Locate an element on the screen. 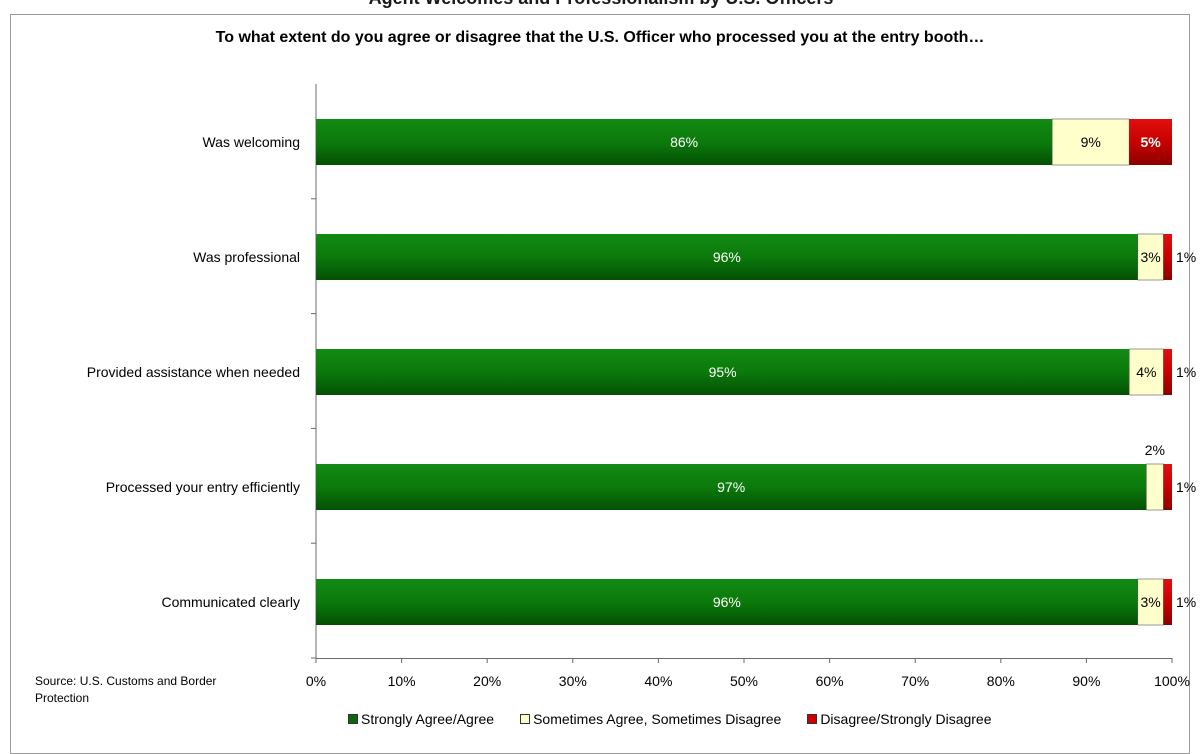 The image size is (1202, 754). data-label: 9% is located at coordinates (1091, 142).